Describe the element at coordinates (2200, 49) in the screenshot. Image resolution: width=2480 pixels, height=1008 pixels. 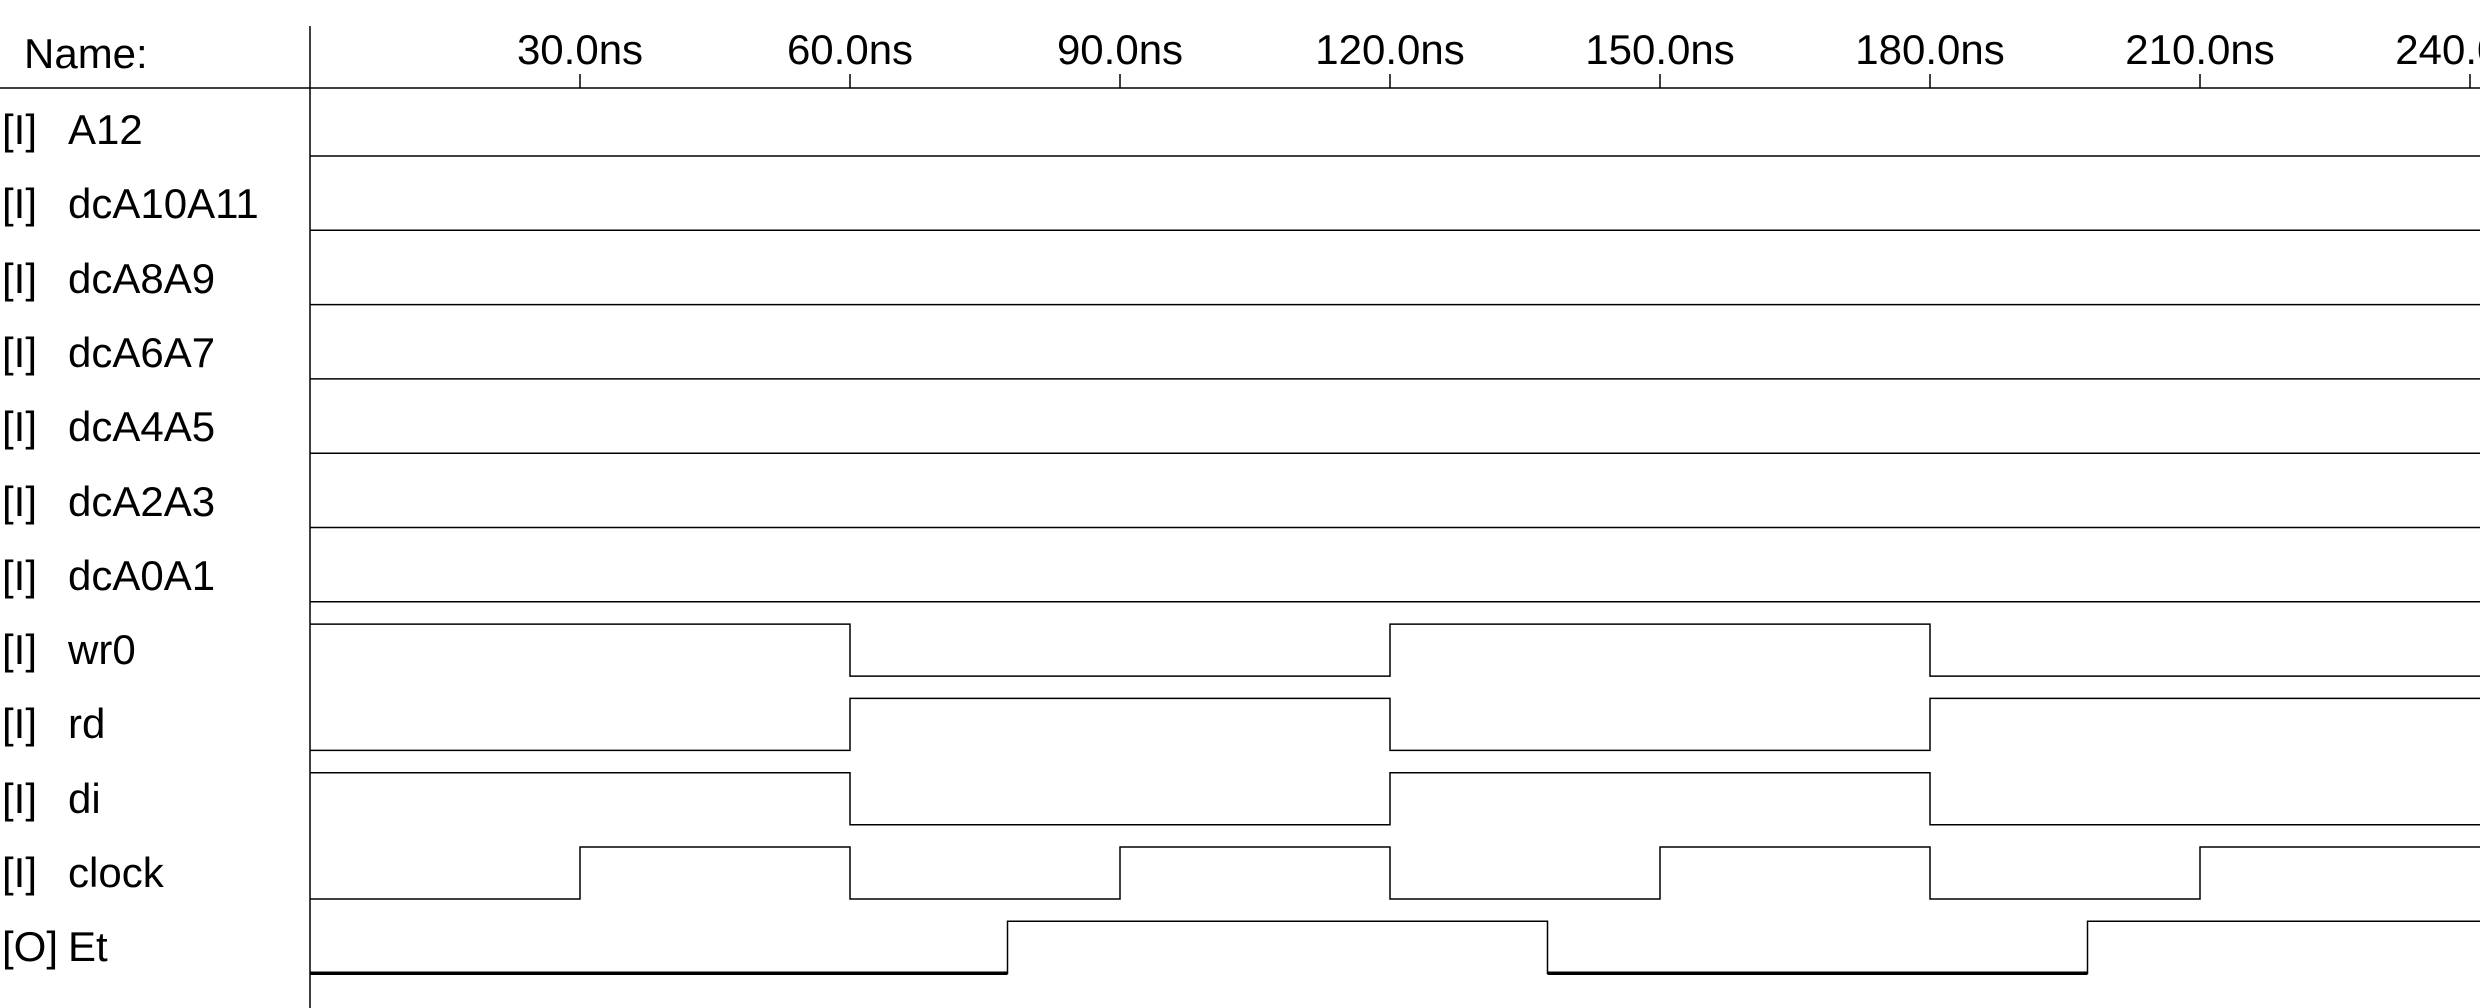
I see `time-tick-label: 210.0ns` at that location.